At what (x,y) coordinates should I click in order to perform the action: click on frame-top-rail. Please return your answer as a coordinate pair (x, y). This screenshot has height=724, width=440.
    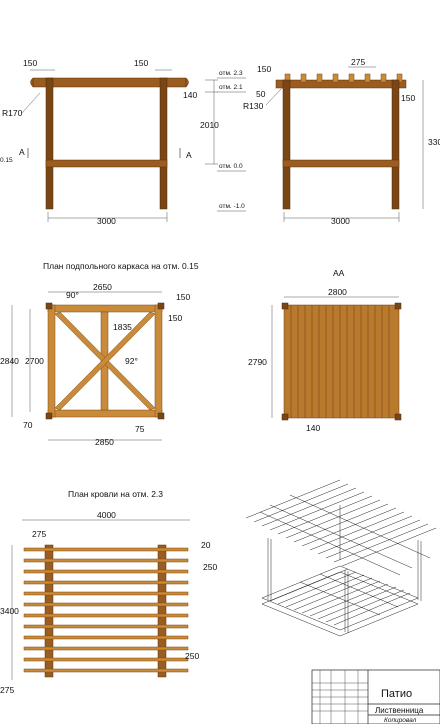
    Looking at the image, I should click on (105, 308).